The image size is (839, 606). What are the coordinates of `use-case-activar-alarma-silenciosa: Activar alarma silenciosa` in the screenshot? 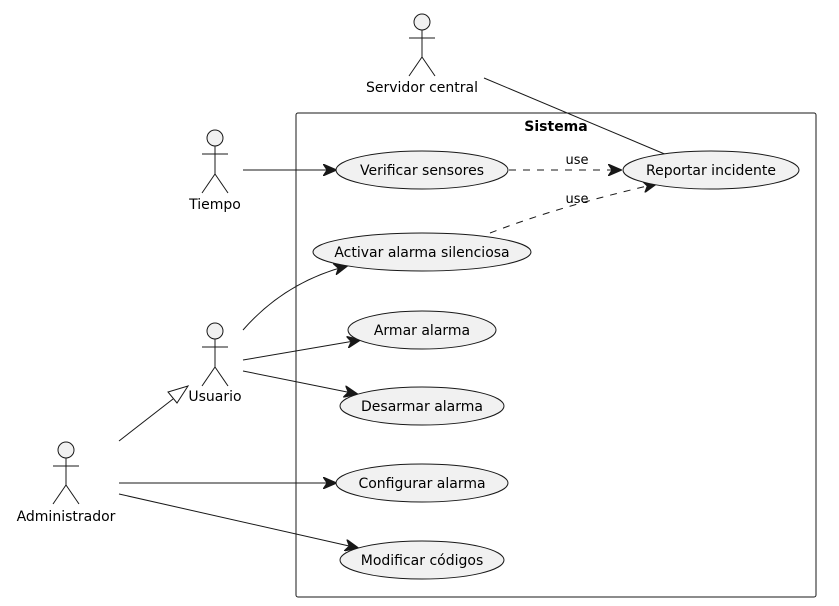 It's located at (422, 252).